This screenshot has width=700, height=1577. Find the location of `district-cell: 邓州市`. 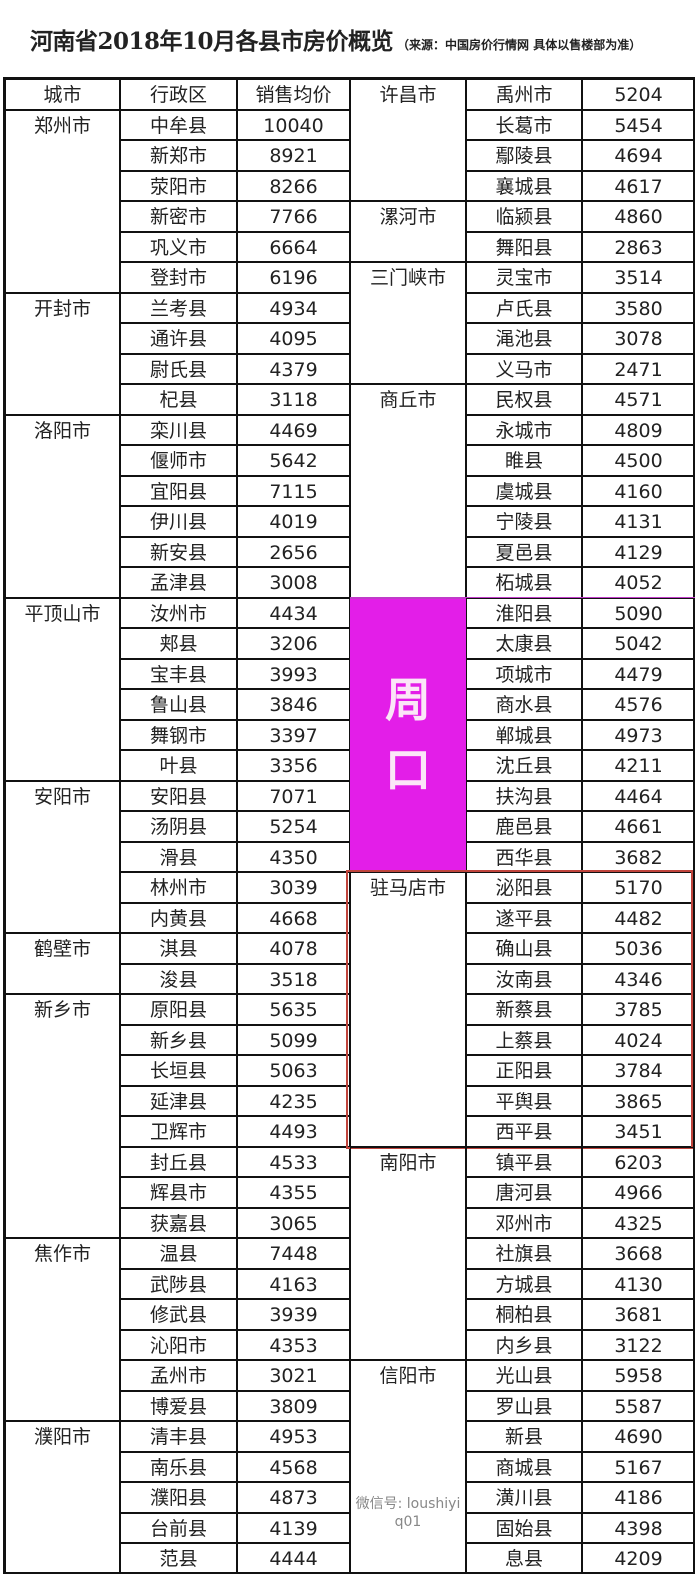

district-cell: 邓州市 is located at coordinates (524, 1222).